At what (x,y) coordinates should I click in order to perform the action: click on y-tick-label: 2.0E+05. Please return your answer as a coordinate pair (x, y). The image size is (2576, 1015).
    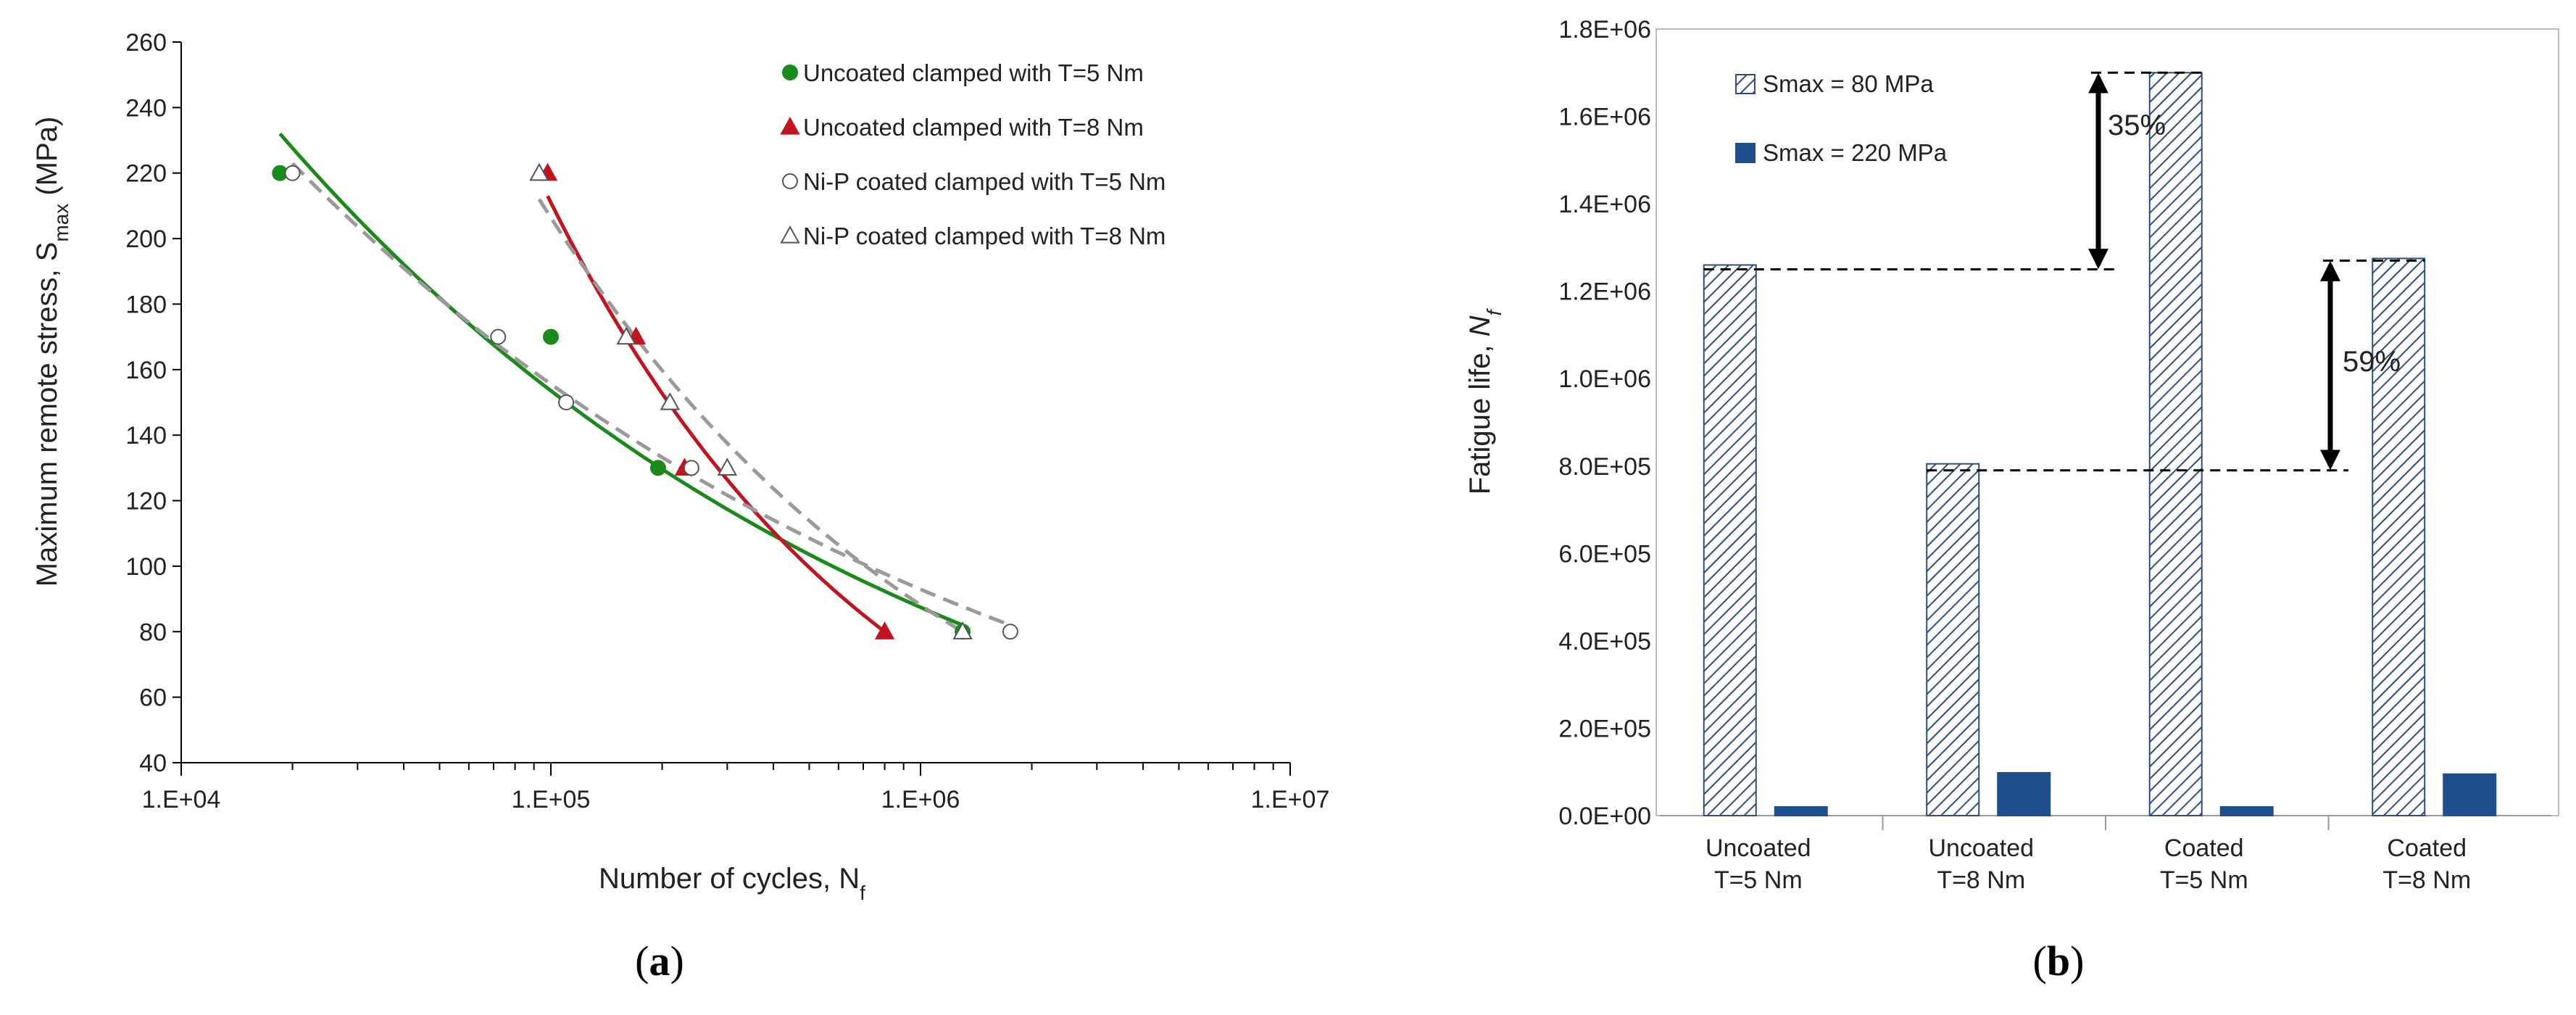
    Looking at the image, I should click on (1604, 728).